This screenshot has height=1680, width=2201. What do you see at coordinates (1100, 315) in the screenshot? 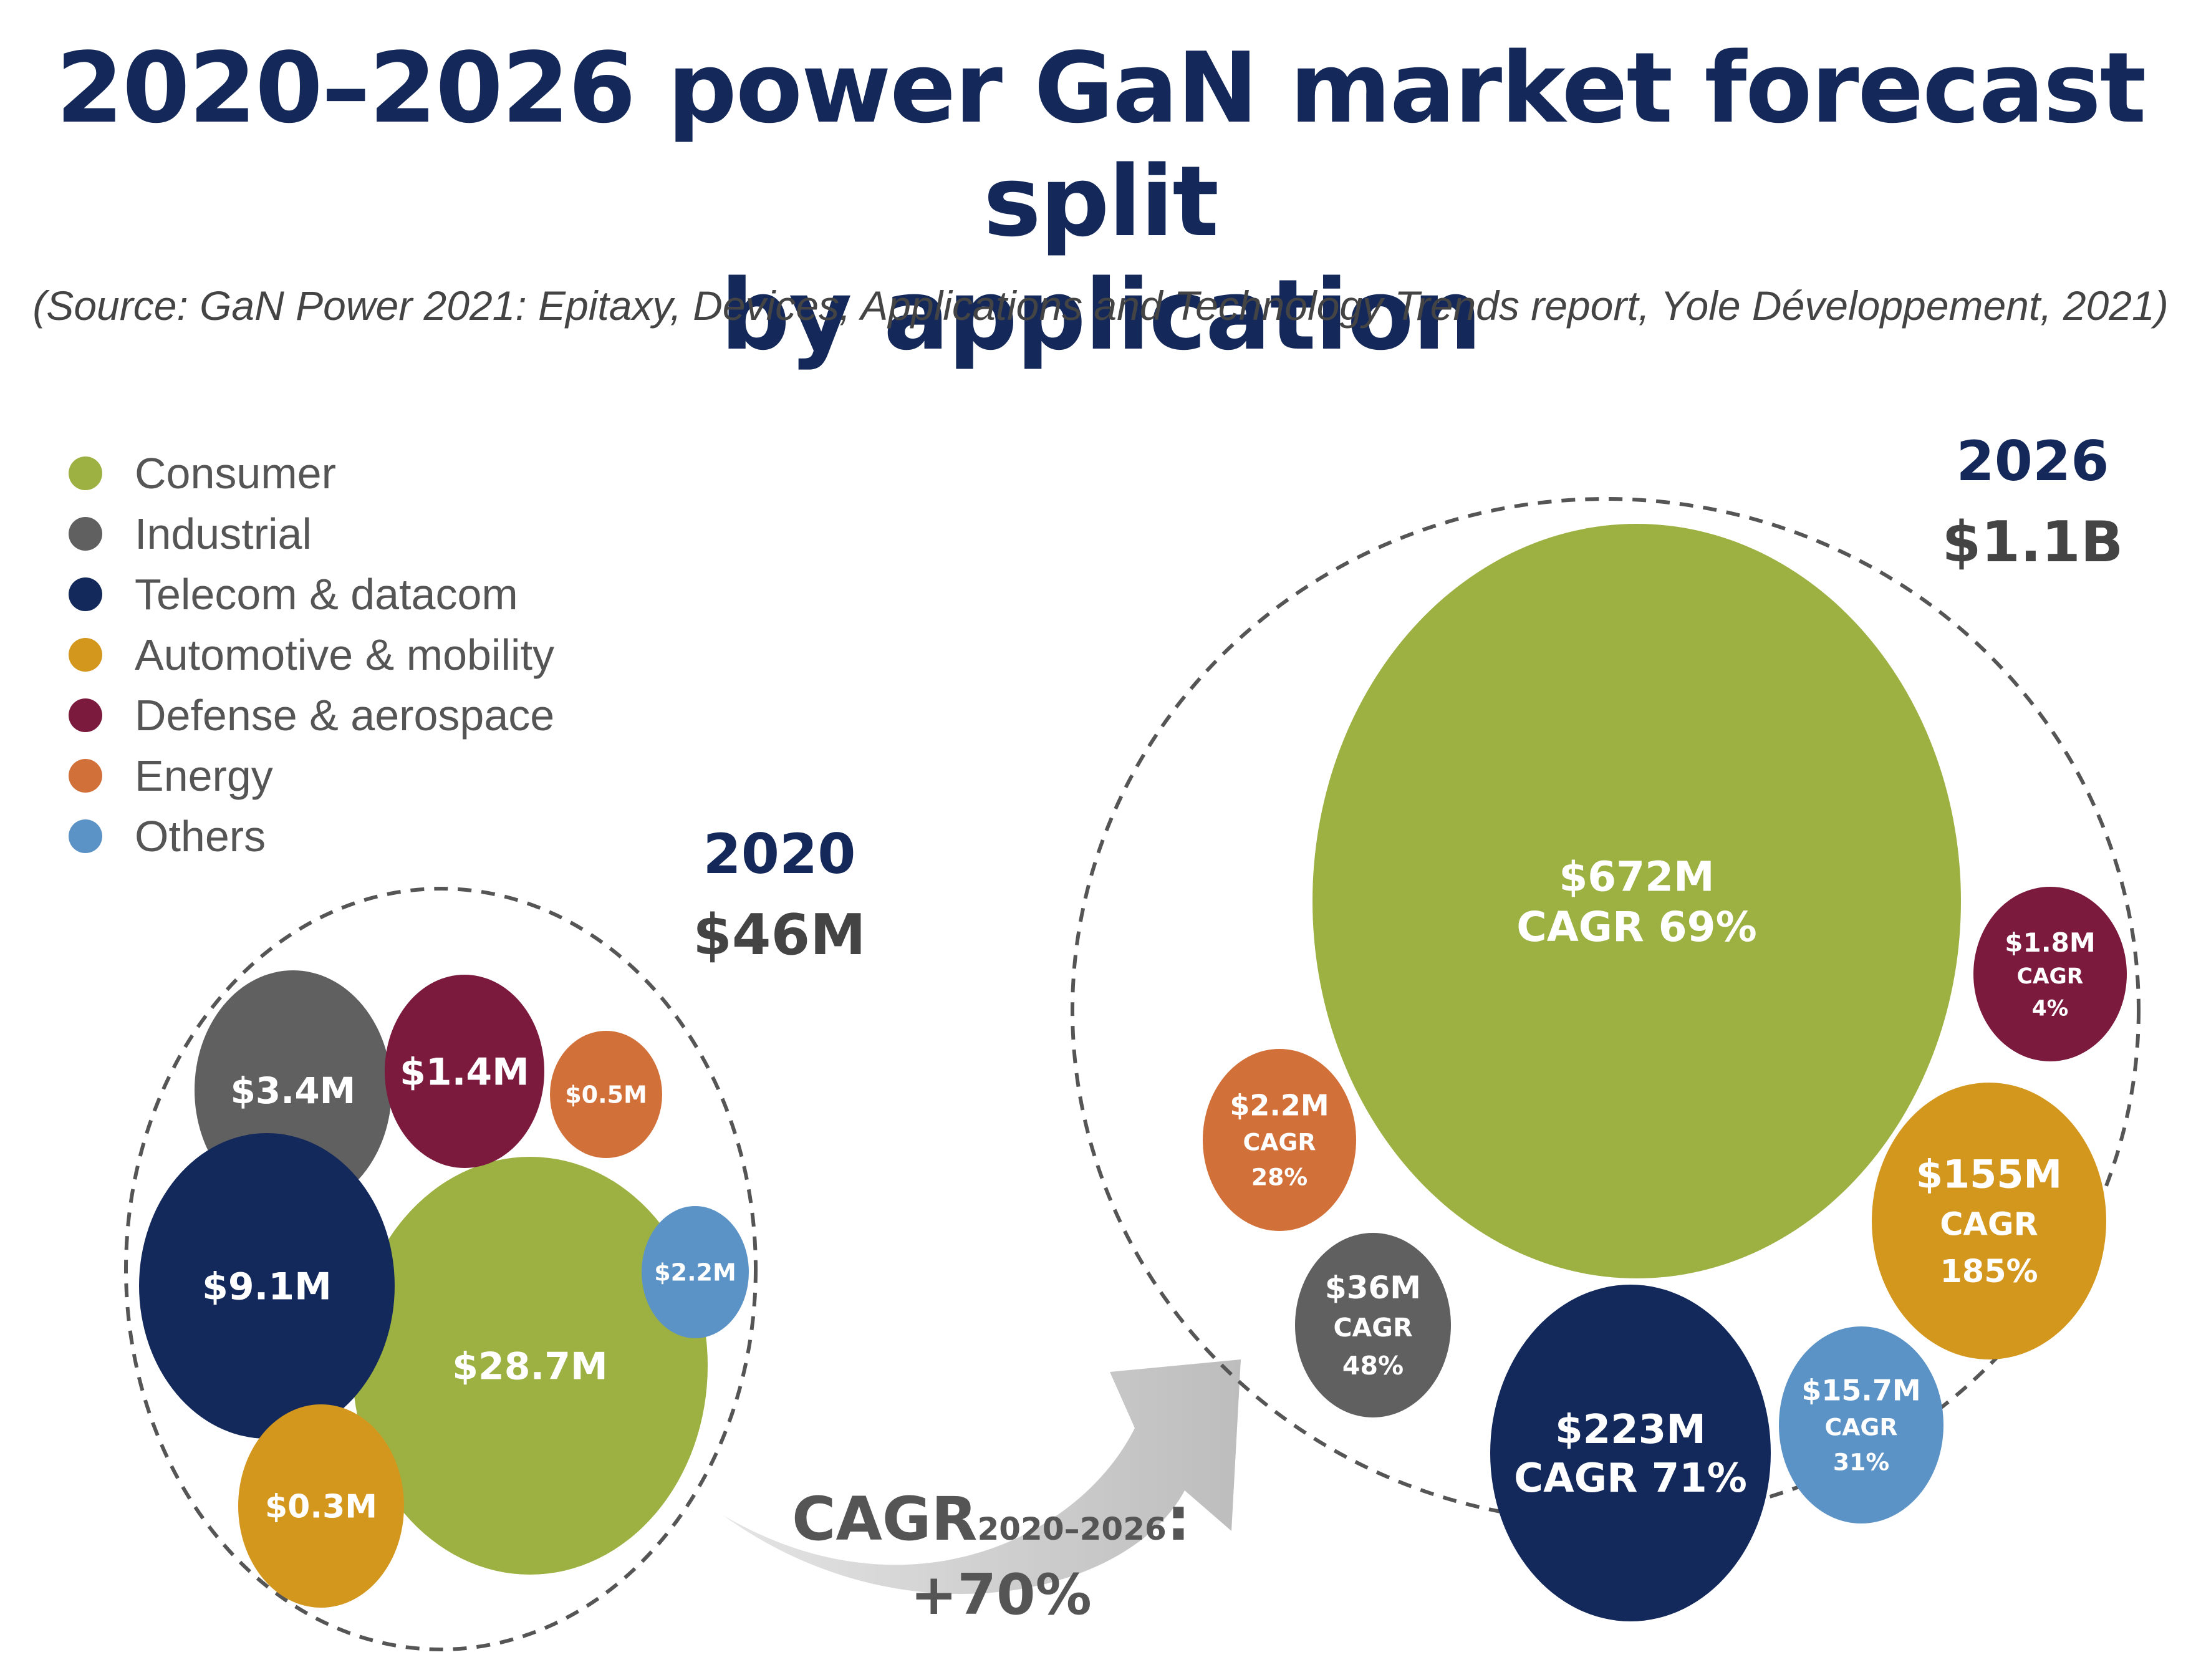
I see `chart-title-line-2: by application` at bounding box center [1100, 315].